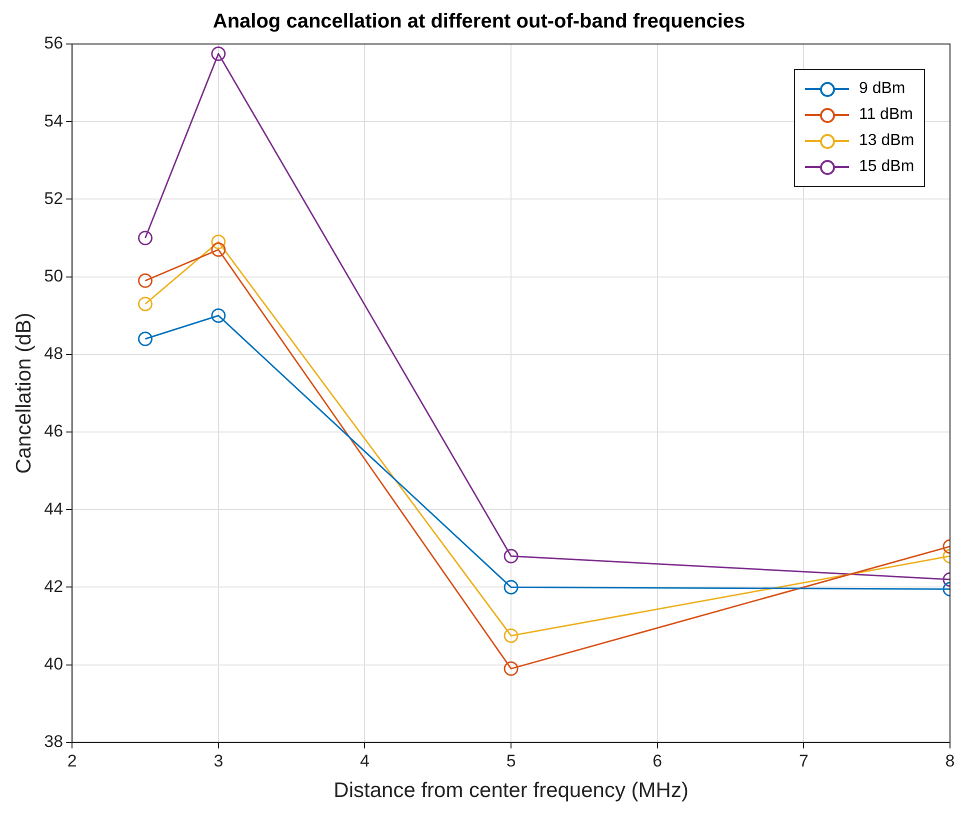 Image resolution: width=960 pixels, height=816 pixels. Describe the element at coordinates (886, 167) in the screenshot. I see `legend-label: 15 dBm` at that location.